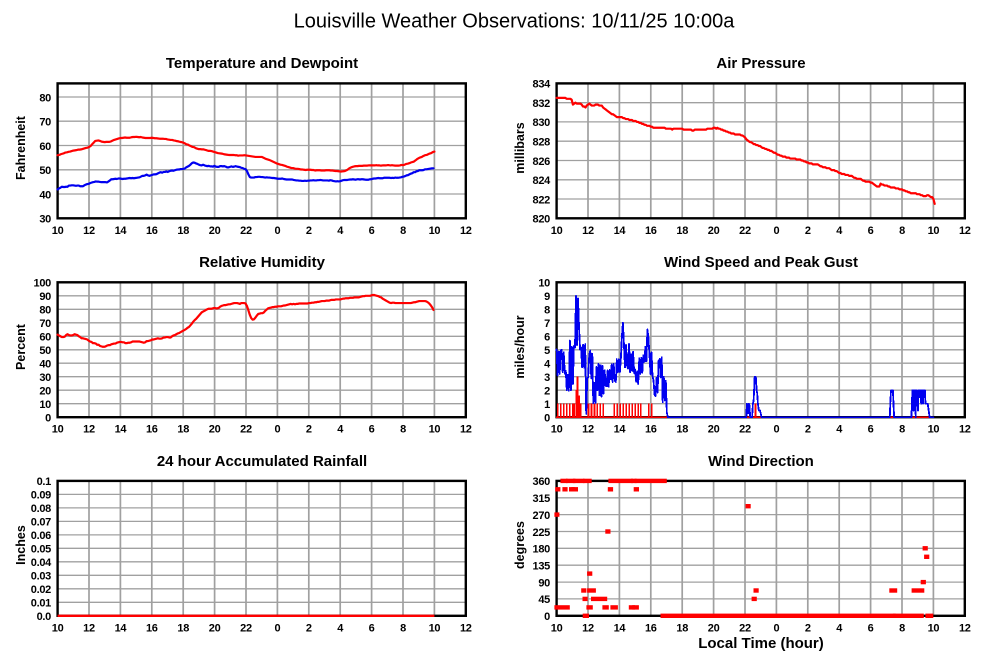 The height and width of the screenshot is (660, 1000). What do you see at coordinates (45, 324) in the screenshot?
I see `svg-text: 70` at bounding box center [45, 324].